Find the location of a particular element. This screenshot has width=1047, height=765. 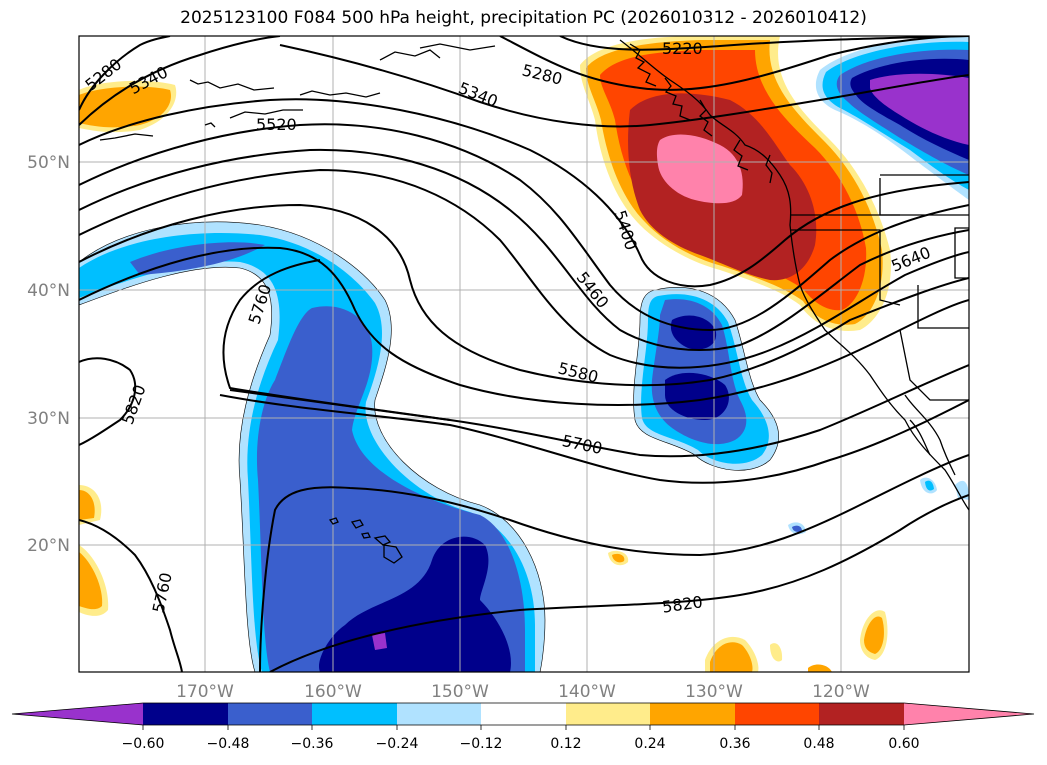

strong-negative-precip-core is located at coordinates (415, 604).